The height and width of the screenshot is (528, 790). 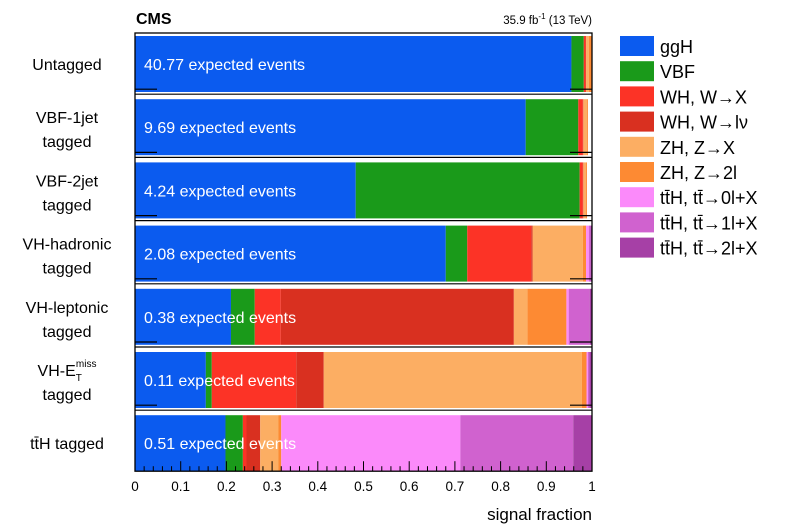 What do you see at coordinates (709, 249) in the screenshot?
I see `legend-label: tt̄H, tt̄→2l+X` at bounding box center [709, 249].